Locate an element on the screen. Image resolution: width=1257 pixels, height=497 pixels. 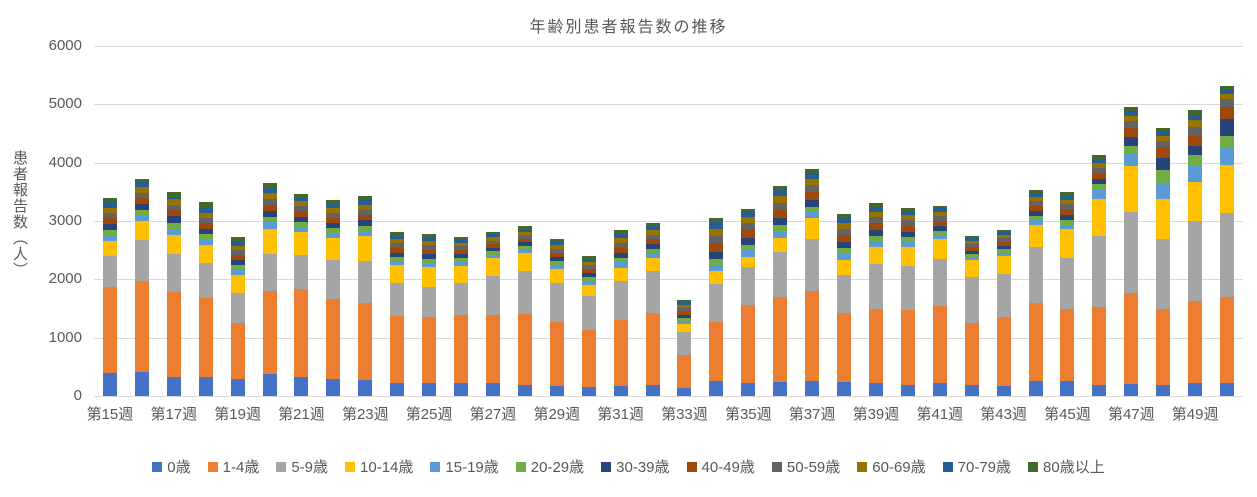
bar-第15週 is located at coordinates (109, 221).